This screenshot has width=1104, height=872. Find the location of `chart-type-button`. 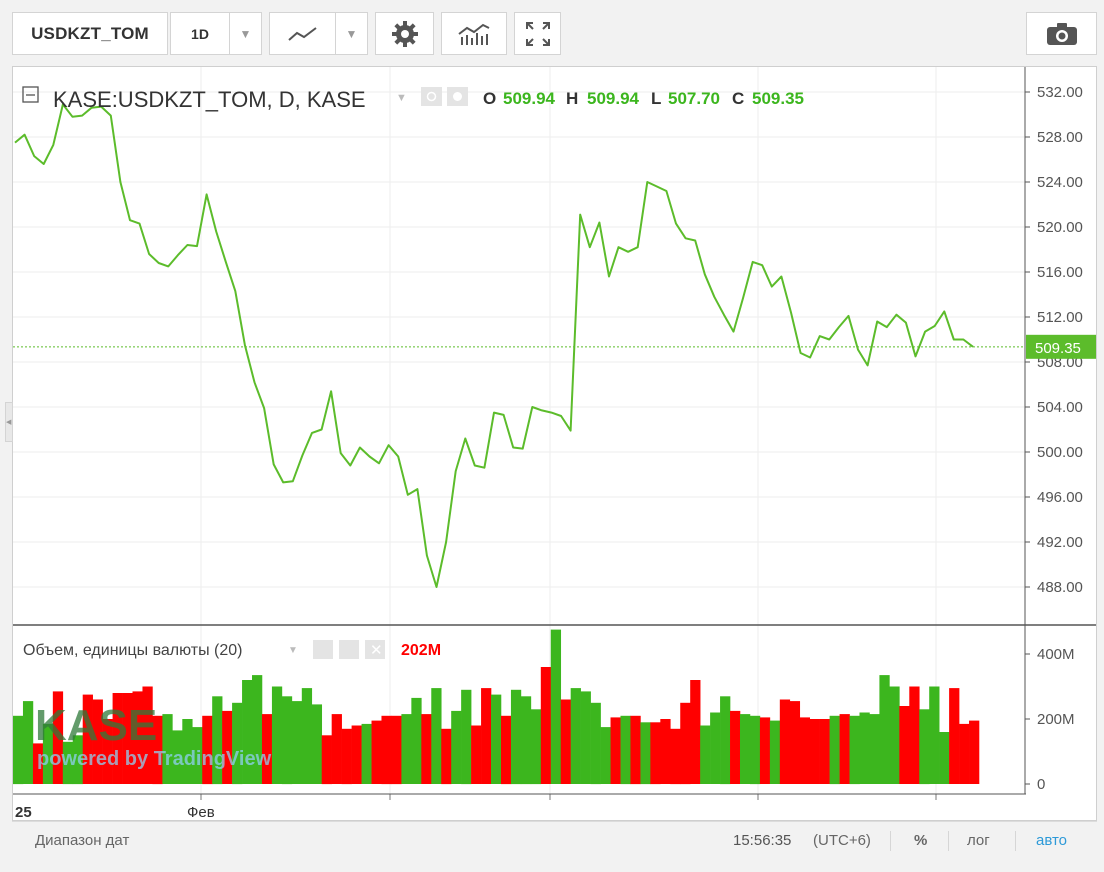

chart-type-button is located at coordinates (302, 33).